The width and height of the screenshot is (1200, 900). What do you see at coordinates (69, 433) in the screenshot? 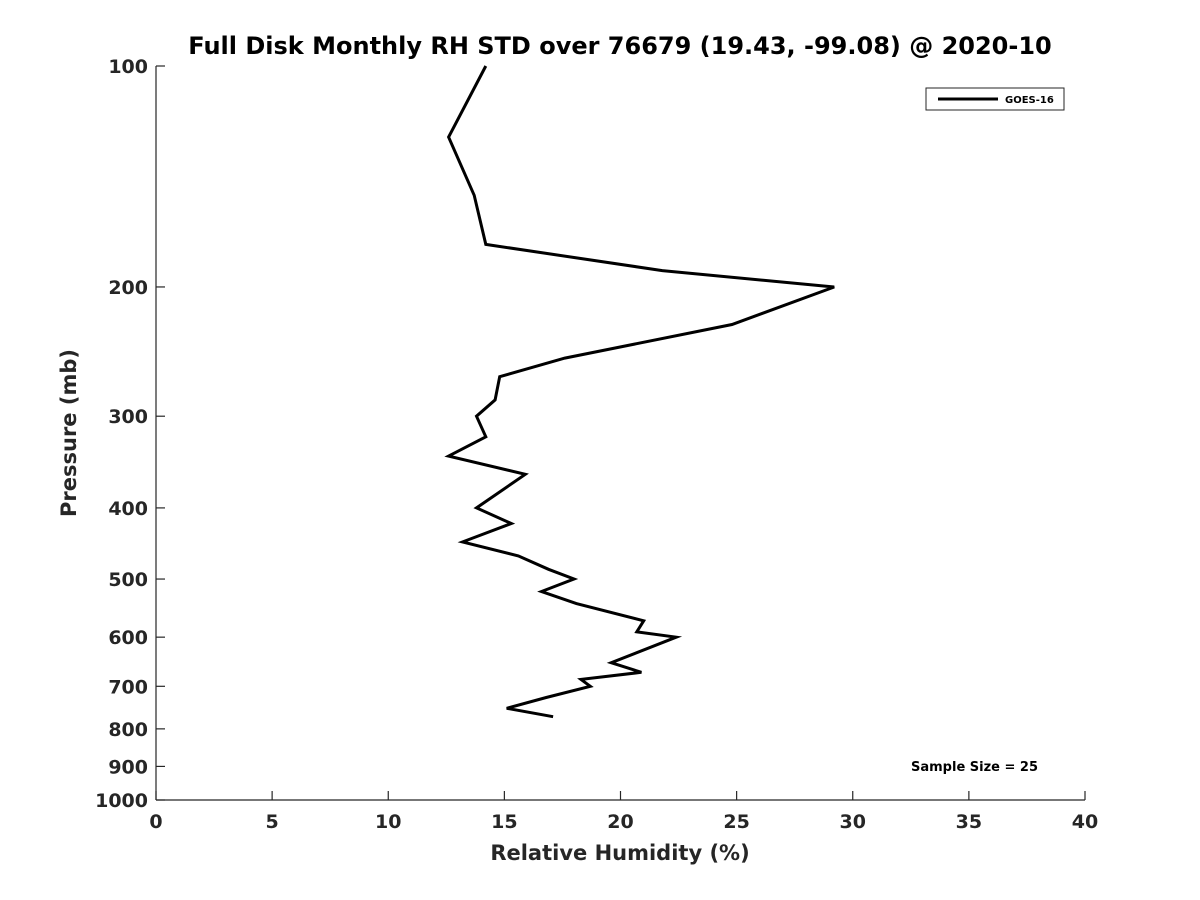
I see `y-axis-label: Pressure (mb)` at bounding box center [69, 433].